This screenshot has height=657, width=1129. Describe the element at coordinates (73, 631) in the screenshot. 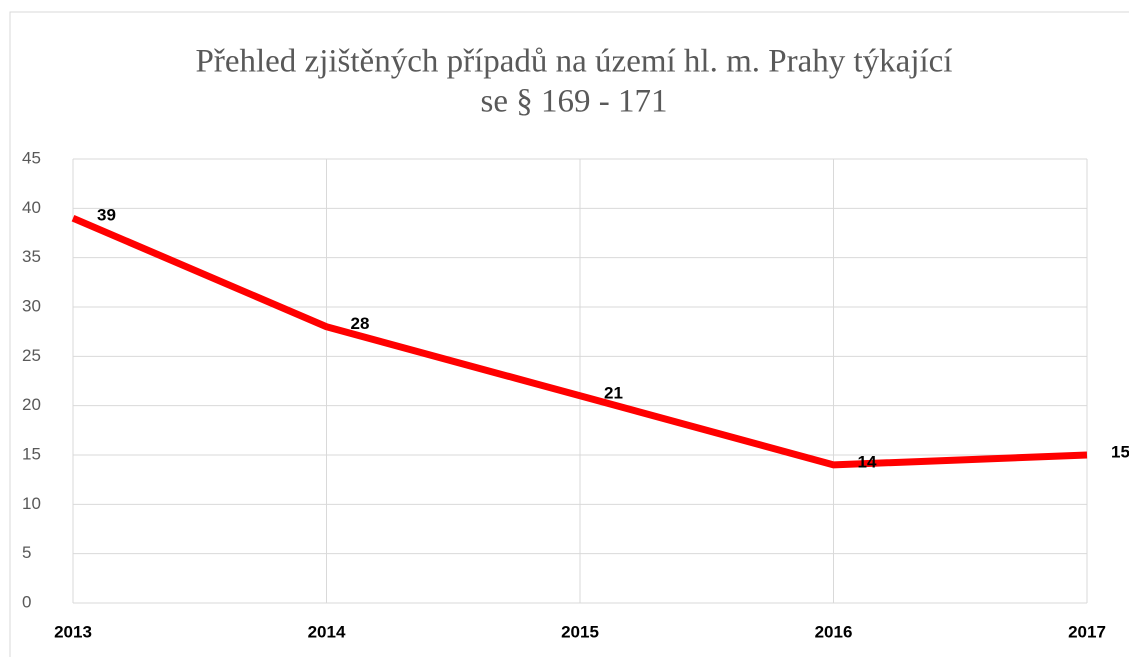

I see `x-tick-label: 2013` at that location.